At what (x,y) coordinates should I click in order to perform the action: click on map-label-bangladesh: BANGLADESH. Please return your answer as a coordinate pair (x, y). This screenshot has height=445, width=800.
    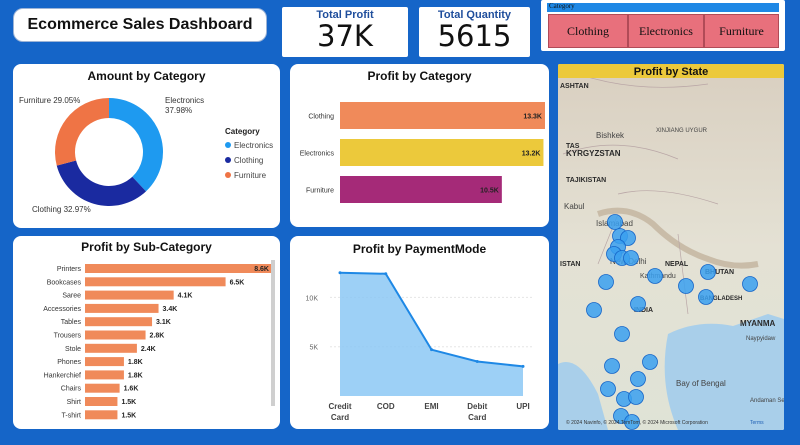
    Looking at the image, I should click on (721, 299).